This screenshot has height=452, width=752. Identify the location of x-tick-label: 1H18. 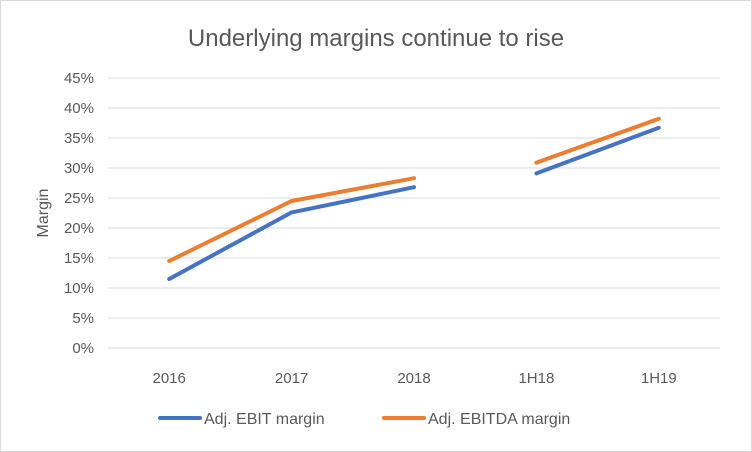
(536, 378).